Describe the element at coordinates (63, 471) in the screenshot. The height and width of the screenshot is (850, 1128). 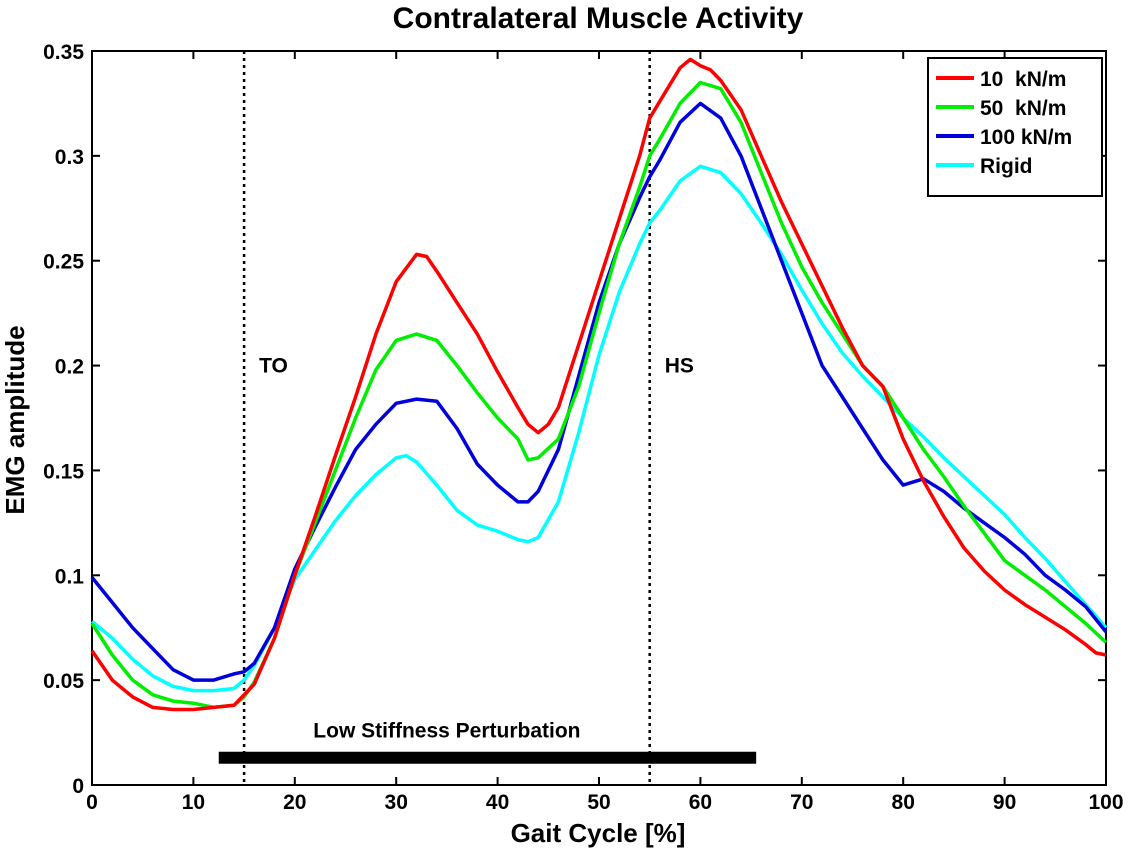
I see `y-tick-label: 0.15` at that location.